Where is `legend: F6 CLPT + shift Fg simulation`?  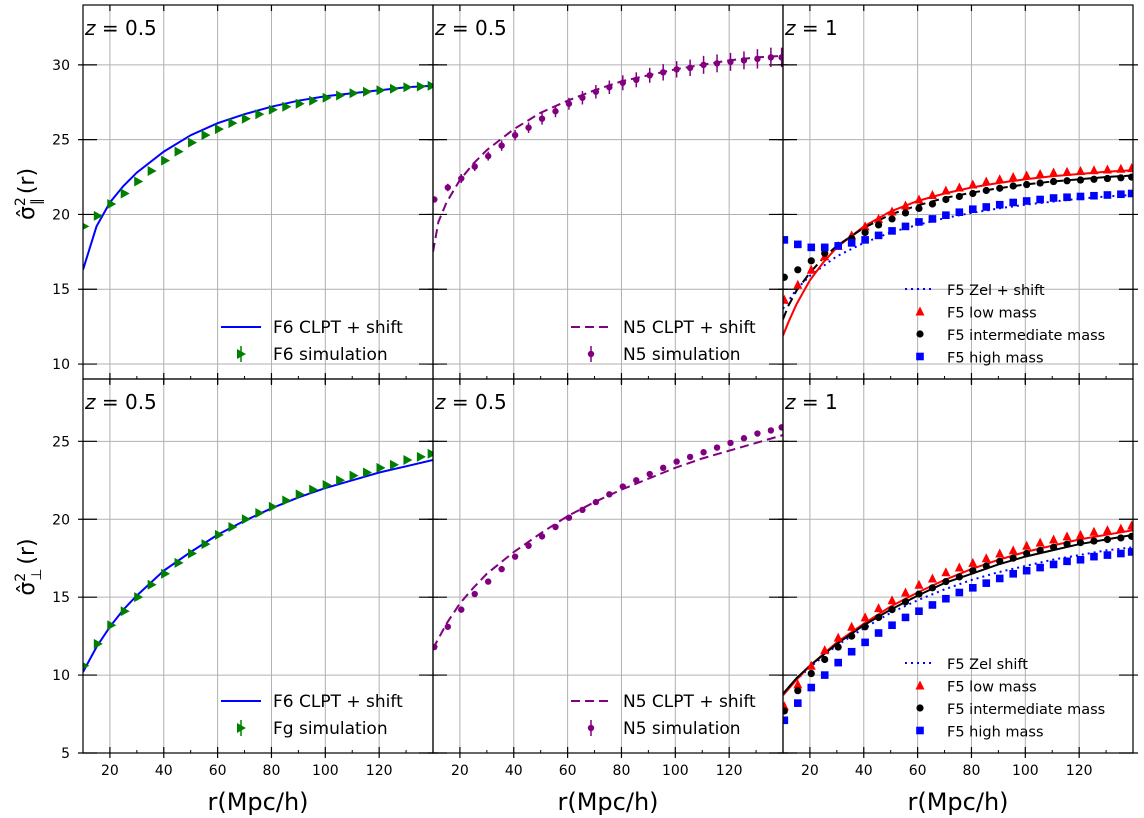
legend: F6 CLPT + shift Fg simulation is located at coordinates (312, 715).